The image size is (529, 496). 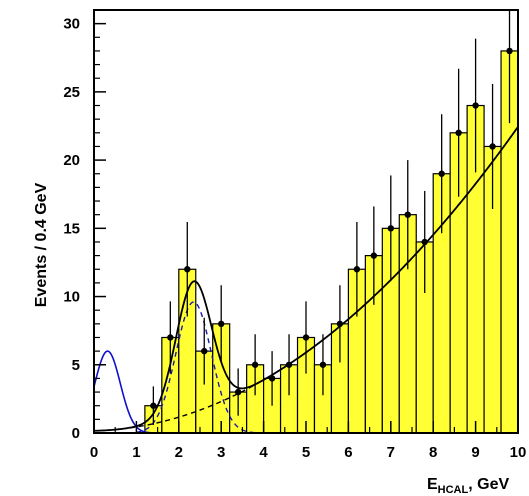 I want to click on x-tick-label: 7, so click(x=391, y=452).